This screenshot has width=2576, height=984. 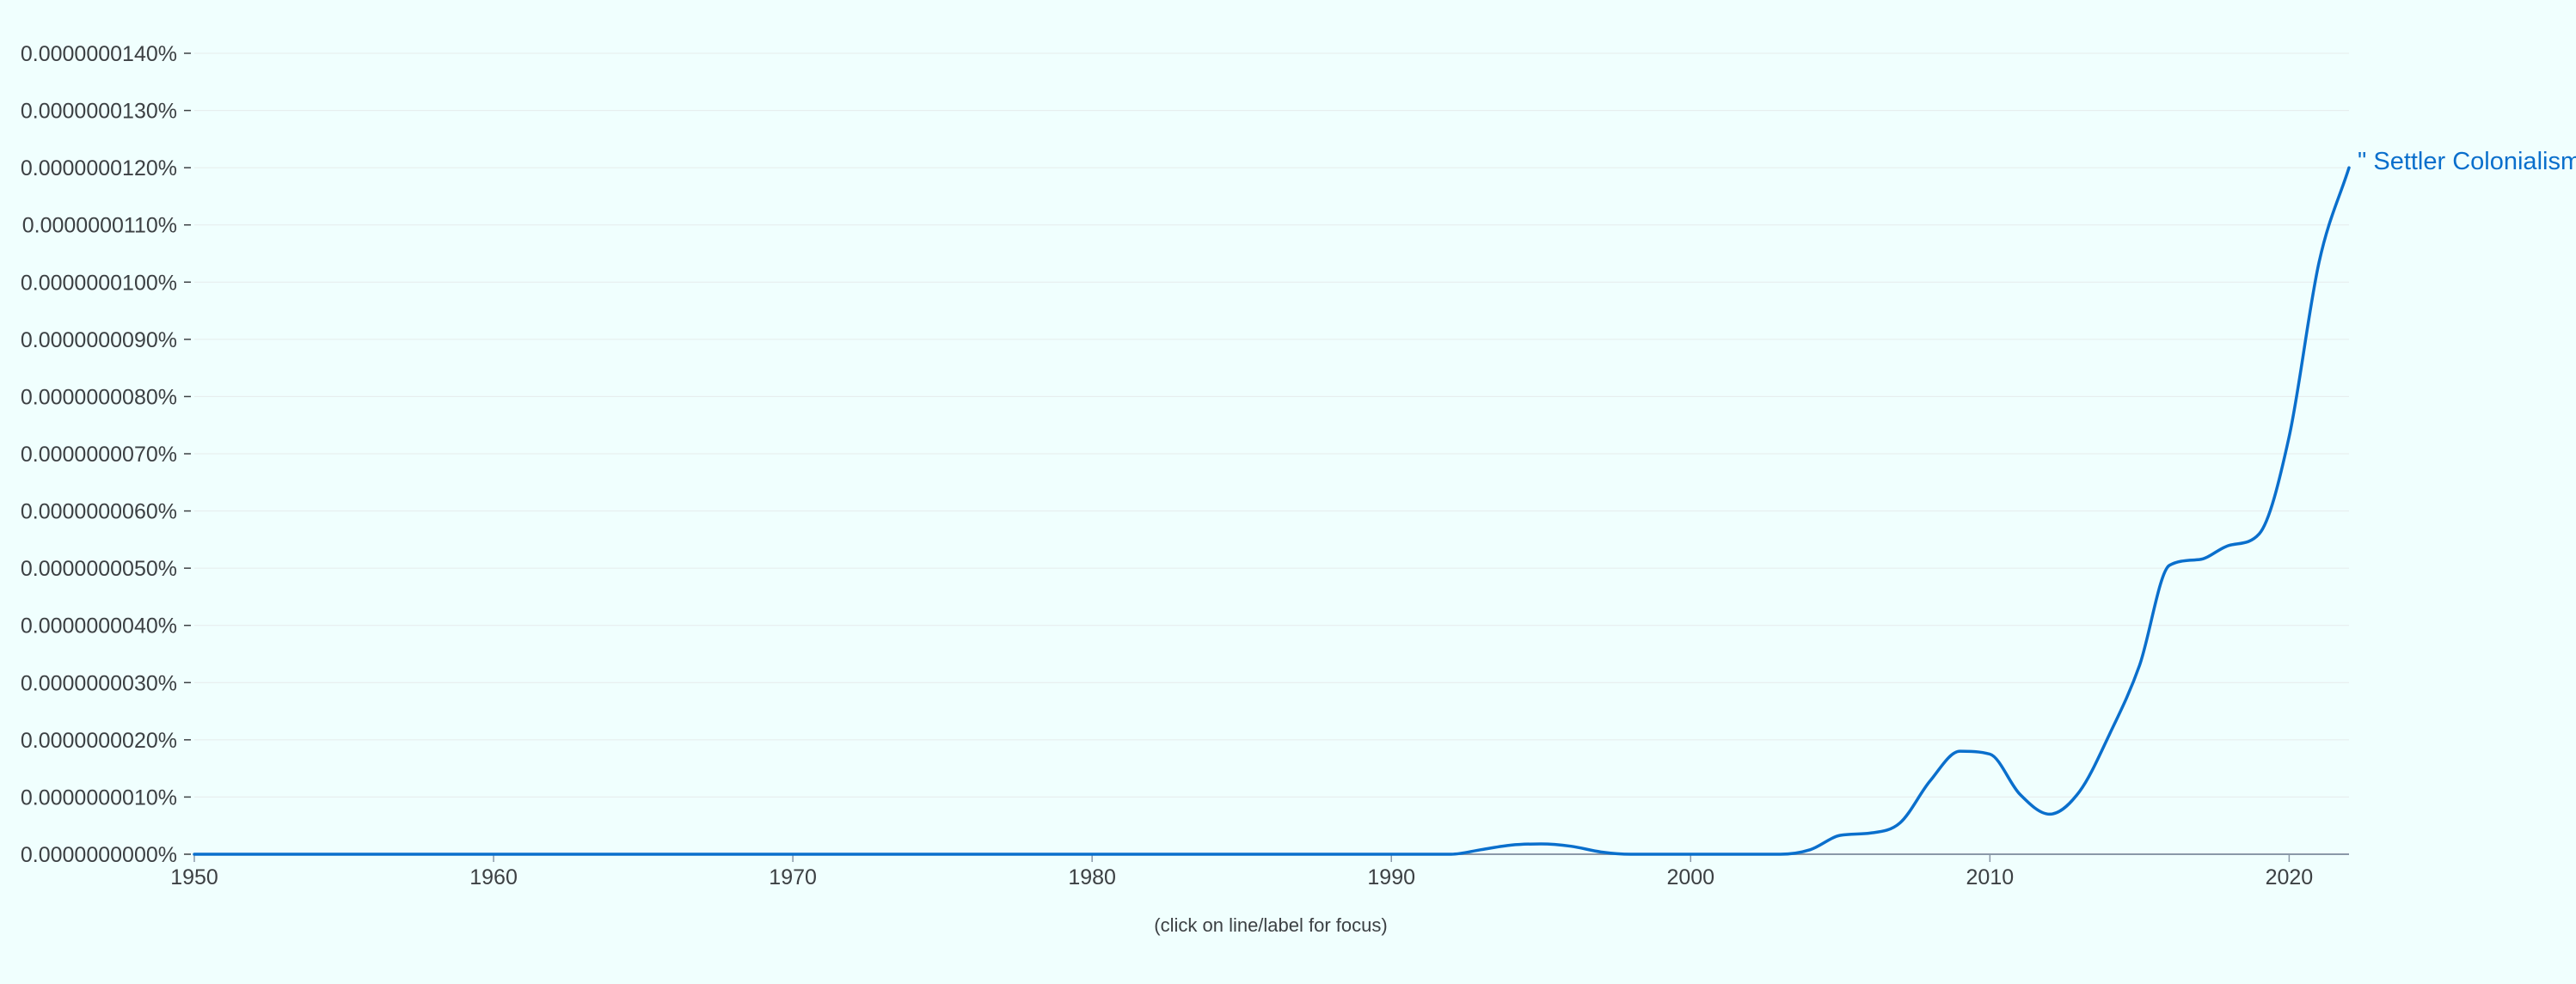 I want to click on x-tick-label: 1980, so click(x=1092, y=877).